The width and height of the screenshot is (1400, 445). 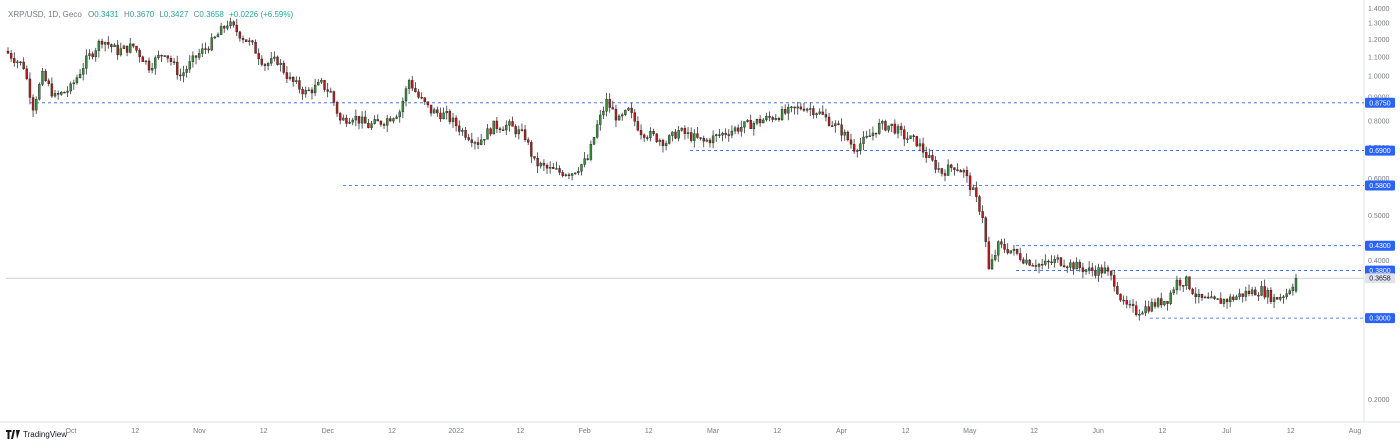 I want to click on close-value: 0.3658, so click(x=211, y=14).